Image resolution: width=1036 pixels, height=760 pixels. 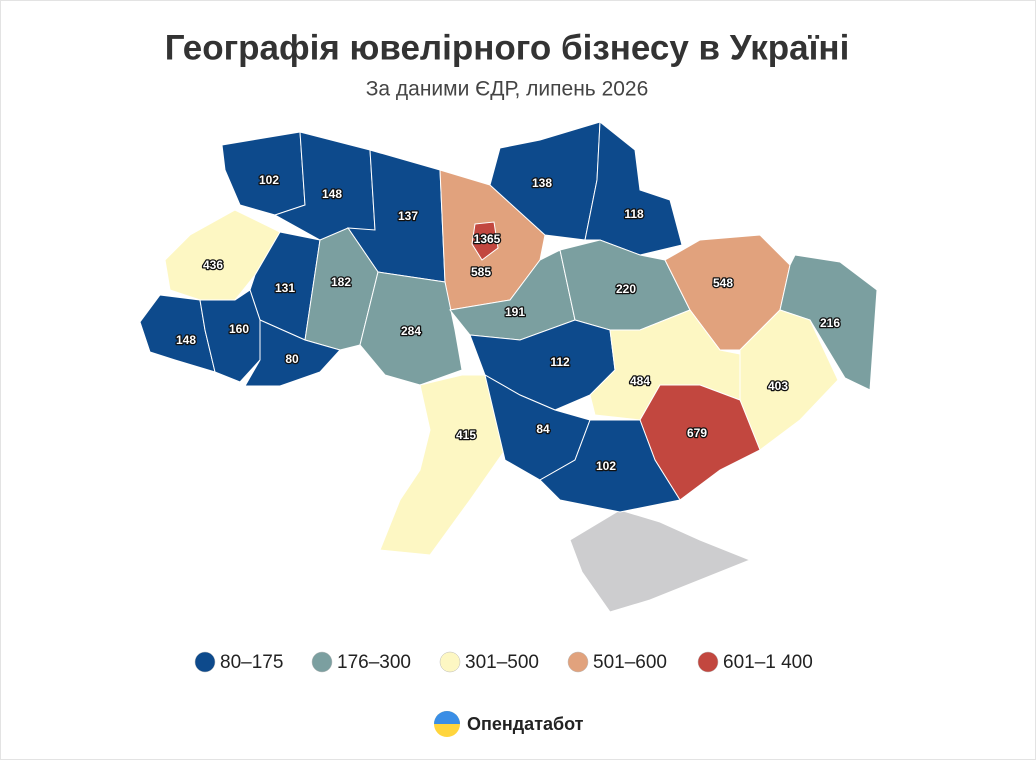 What do you see at coordinates (411, 331) in the screenshot?
I see `region-label: 284` at bounding box center [411, 331].